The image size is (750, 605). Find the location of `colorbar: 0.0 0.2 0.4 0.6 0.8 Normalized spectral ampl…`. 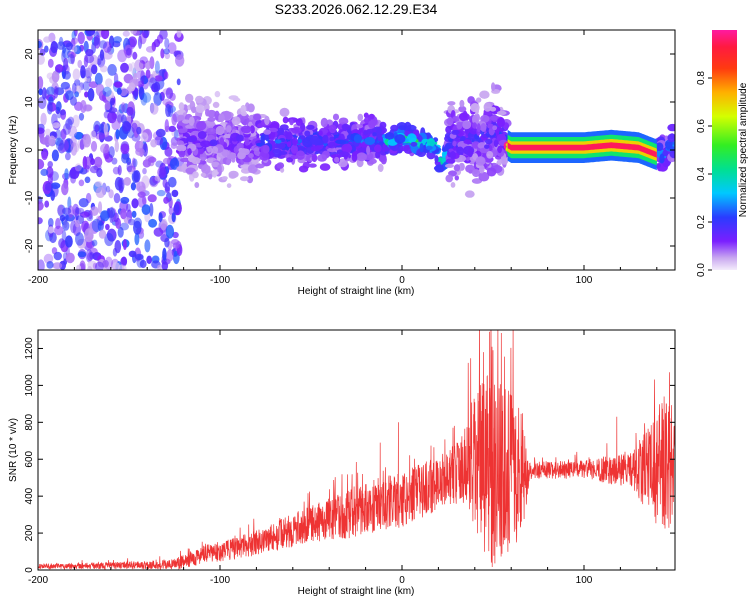

colorbar: 0.0 0.2 0.4 0.6 0.8 Normalized spectral ampl… is located at coordinates (722, 153).